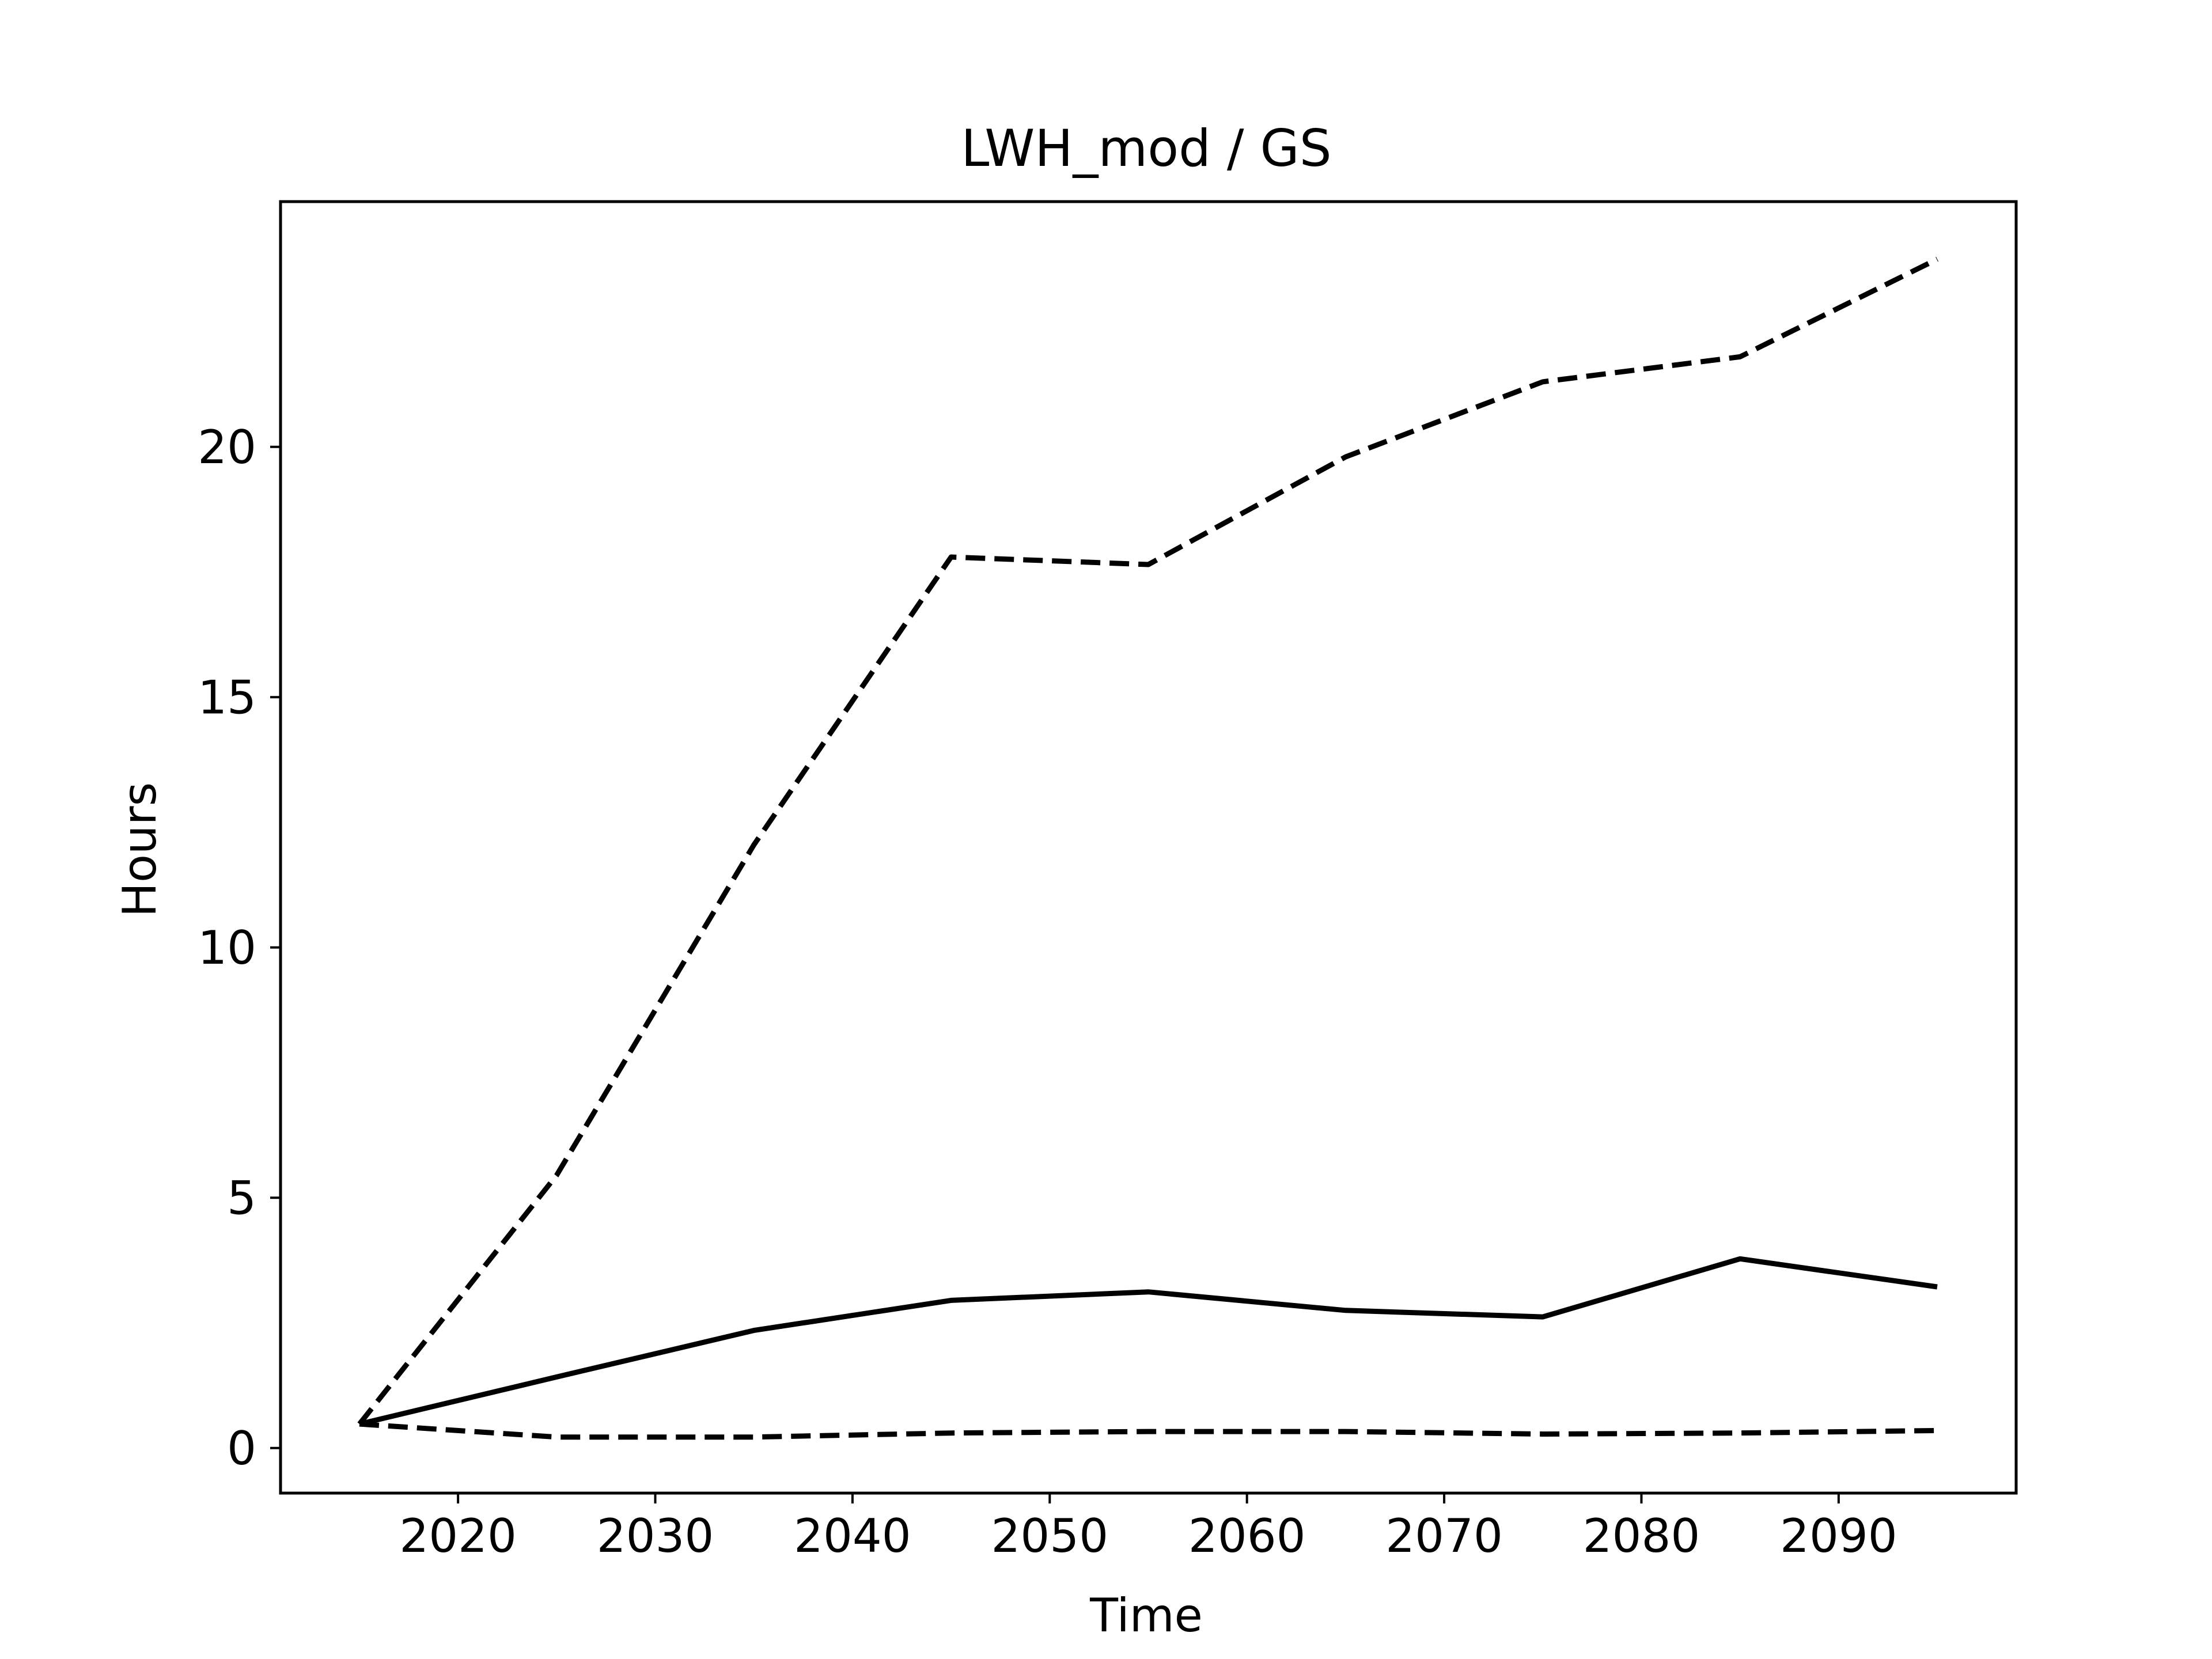 This screenshot has width=2212, height=1659. Describe the element at coordinates (1146, 148) in the screenshot. I see `chart-title: LWH_mod / GS` at that location.